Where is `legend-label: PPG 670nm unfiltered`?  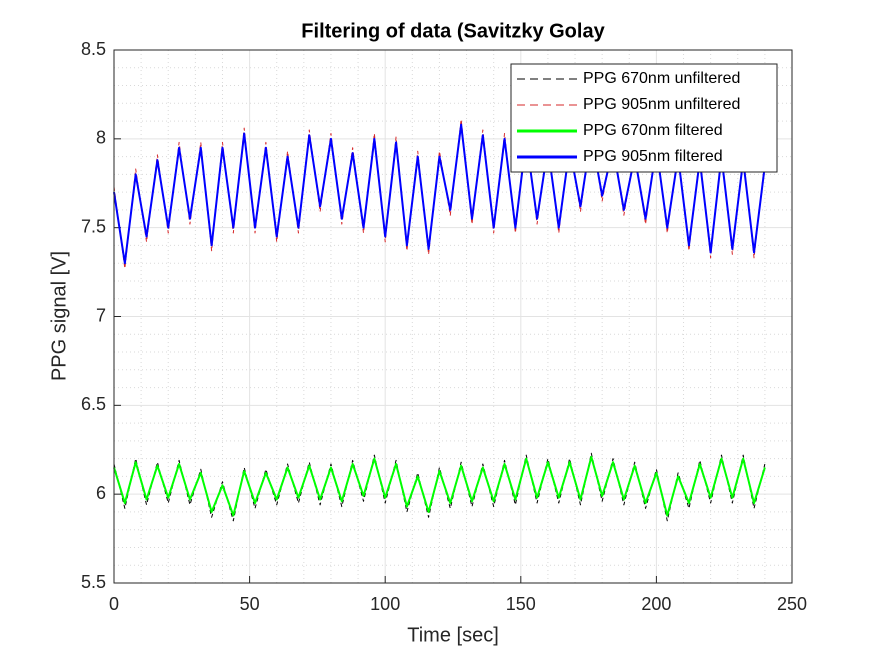 legend-label: PPG 670nm unfiltered is located at coordinates (661, 78).